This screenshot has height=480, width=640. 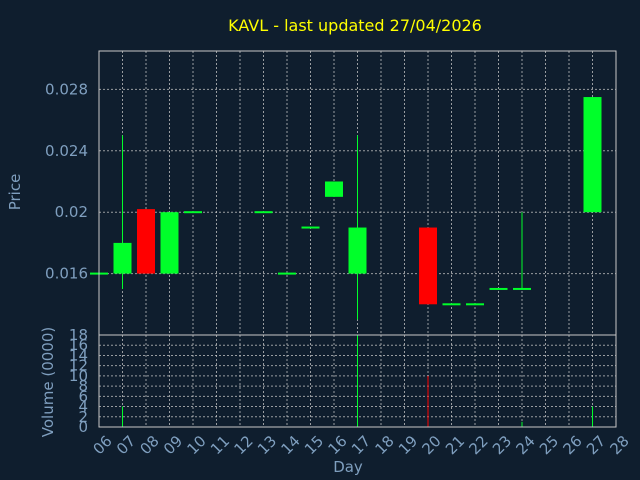 What do you see at coordinates (83, 386) in the screenshot?
I see `volume-tick-label: 8` at bounding box center [83, 386].